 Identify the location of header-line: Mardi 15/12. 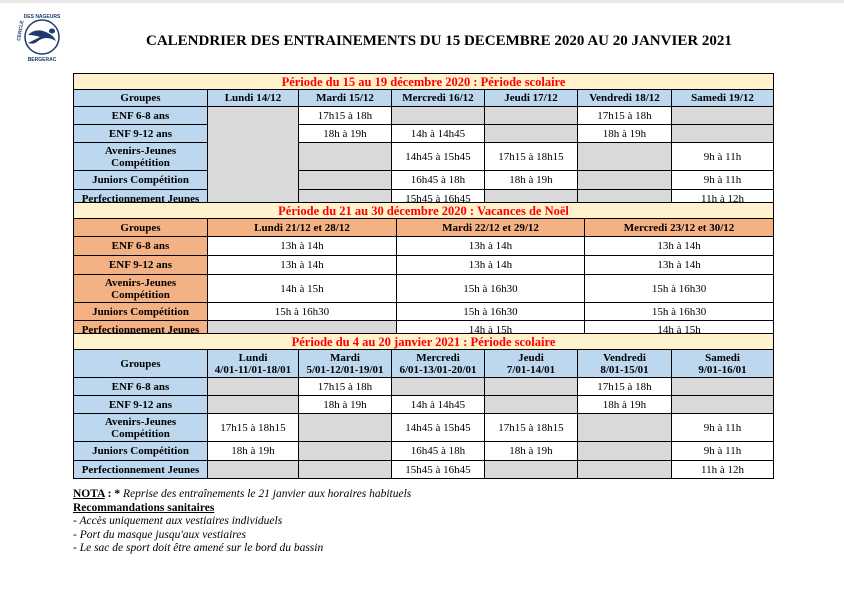
(345, 98).